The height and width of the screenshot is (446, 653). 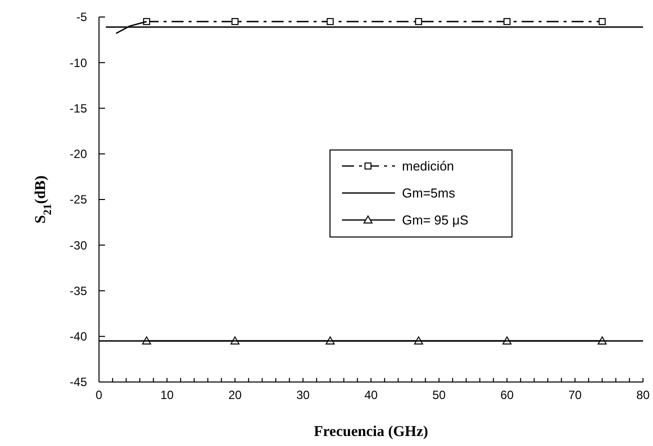 What do you see at coordinates (167, 395) in the screenshot?
I see `x-tick-label: 10` at bounding box center [167, 395].